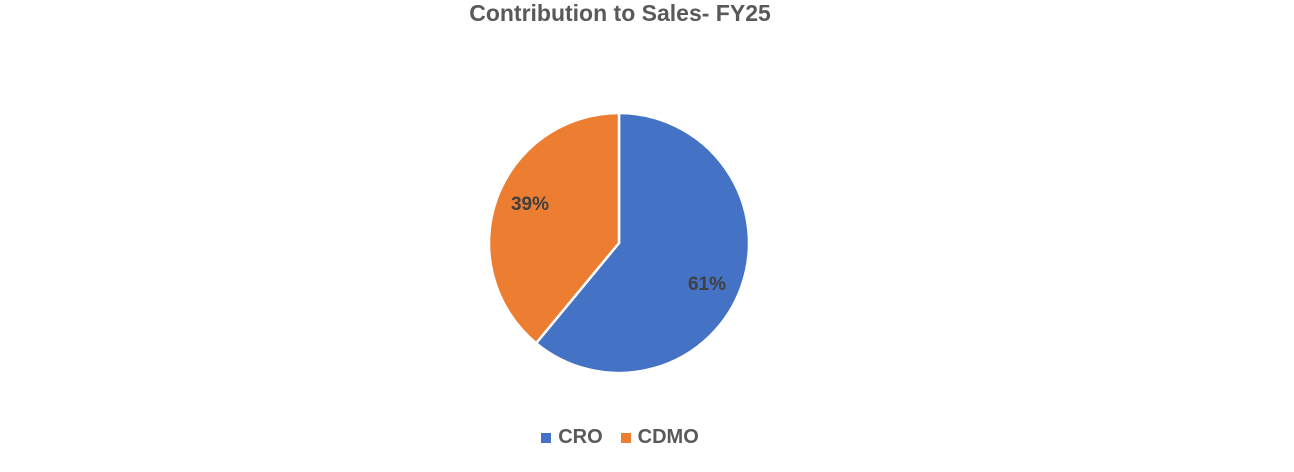 The height and width of the screenshot is (472, 1294). What do you see at coordinates (546, 437) in the screenshot?
I see `legend-swatch-cro` at bounding box center [546, 437].